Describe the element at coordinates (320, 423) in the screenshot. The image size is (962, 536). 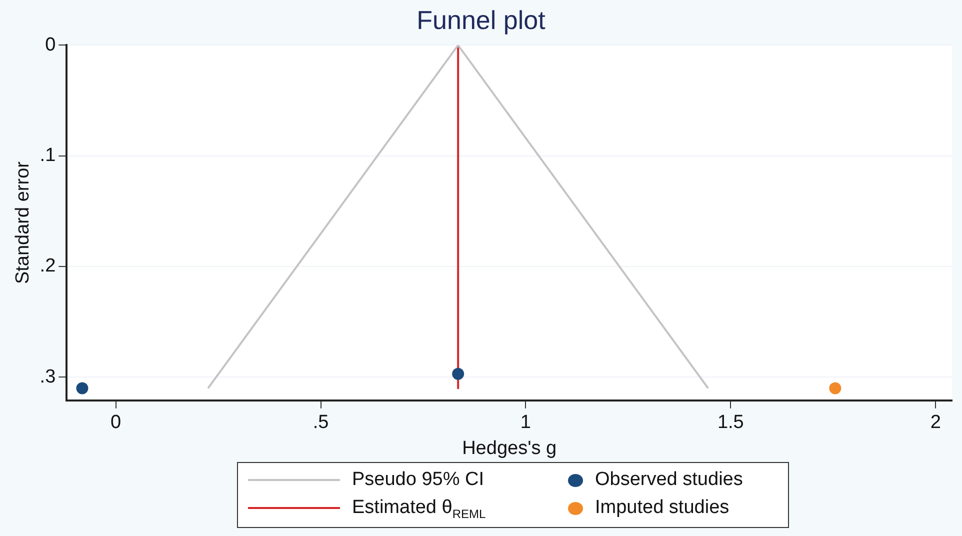
I see `x-tick-label: .5` at that location.